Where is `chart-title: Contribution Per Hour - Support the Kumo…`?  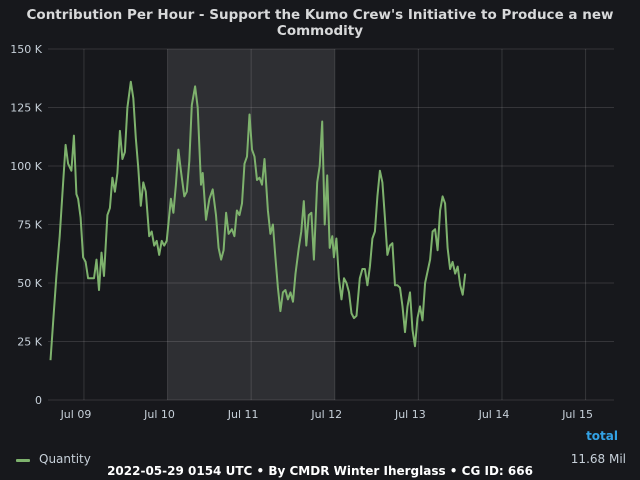 chart-title: Contribution Per Hour - Support the Kumo… is located at coordinates (320, 23).